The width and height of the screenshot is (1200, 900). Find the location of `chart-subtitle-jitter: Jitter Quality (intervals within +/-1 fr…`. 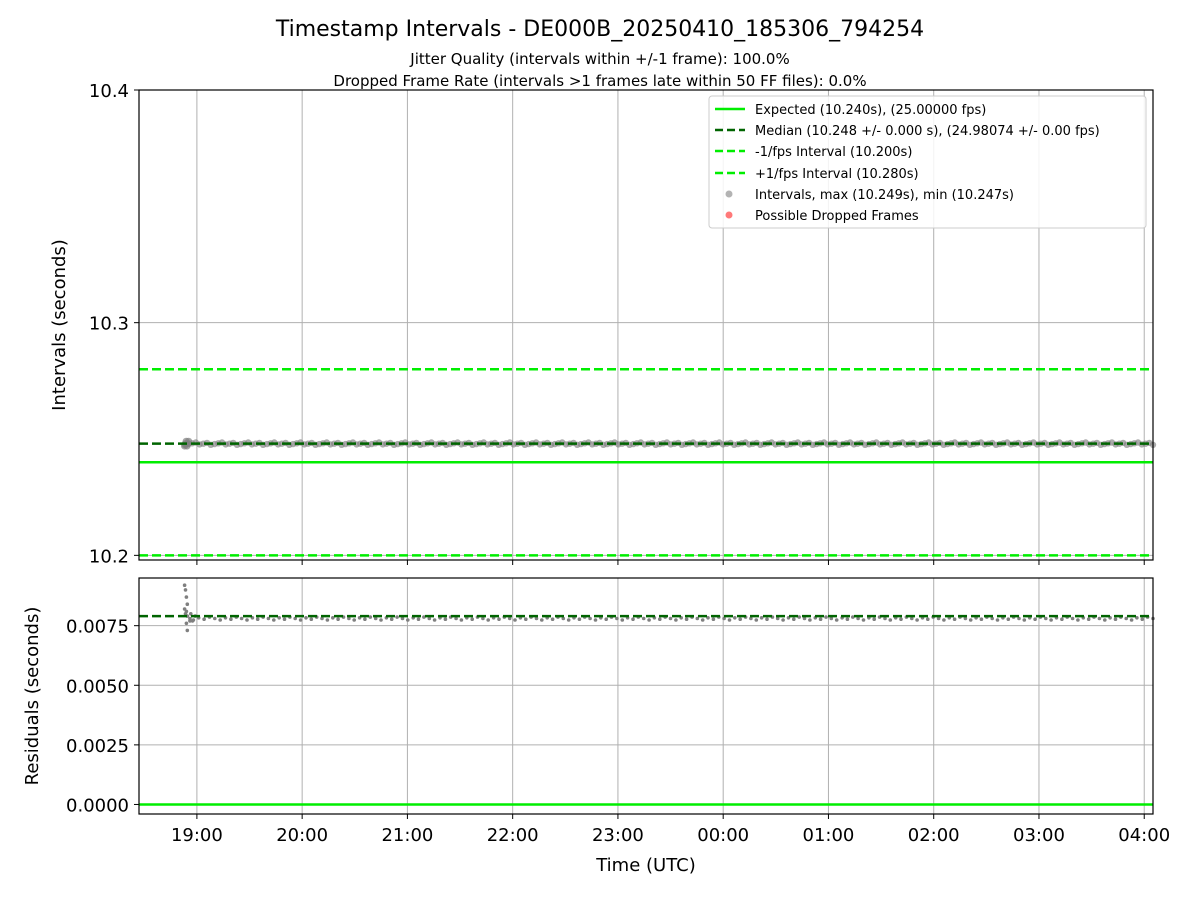

chart-subtitle-jitter: Jitter Quality (intervals within +/-1 fr… is located at coordinates (599, 59).